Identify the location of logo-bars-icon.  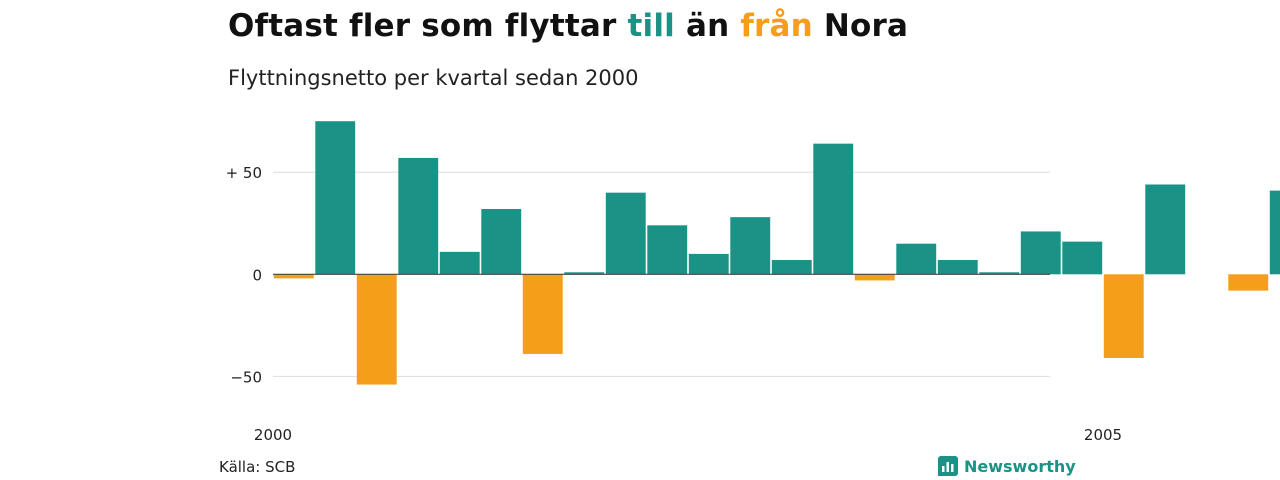
(948, 467).